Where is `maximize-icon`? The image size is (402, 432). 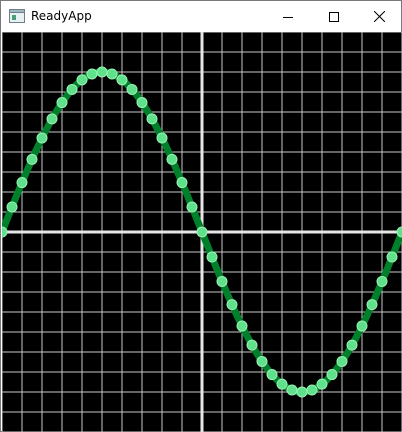
maximize-icon is located at coordinates (334, 16).